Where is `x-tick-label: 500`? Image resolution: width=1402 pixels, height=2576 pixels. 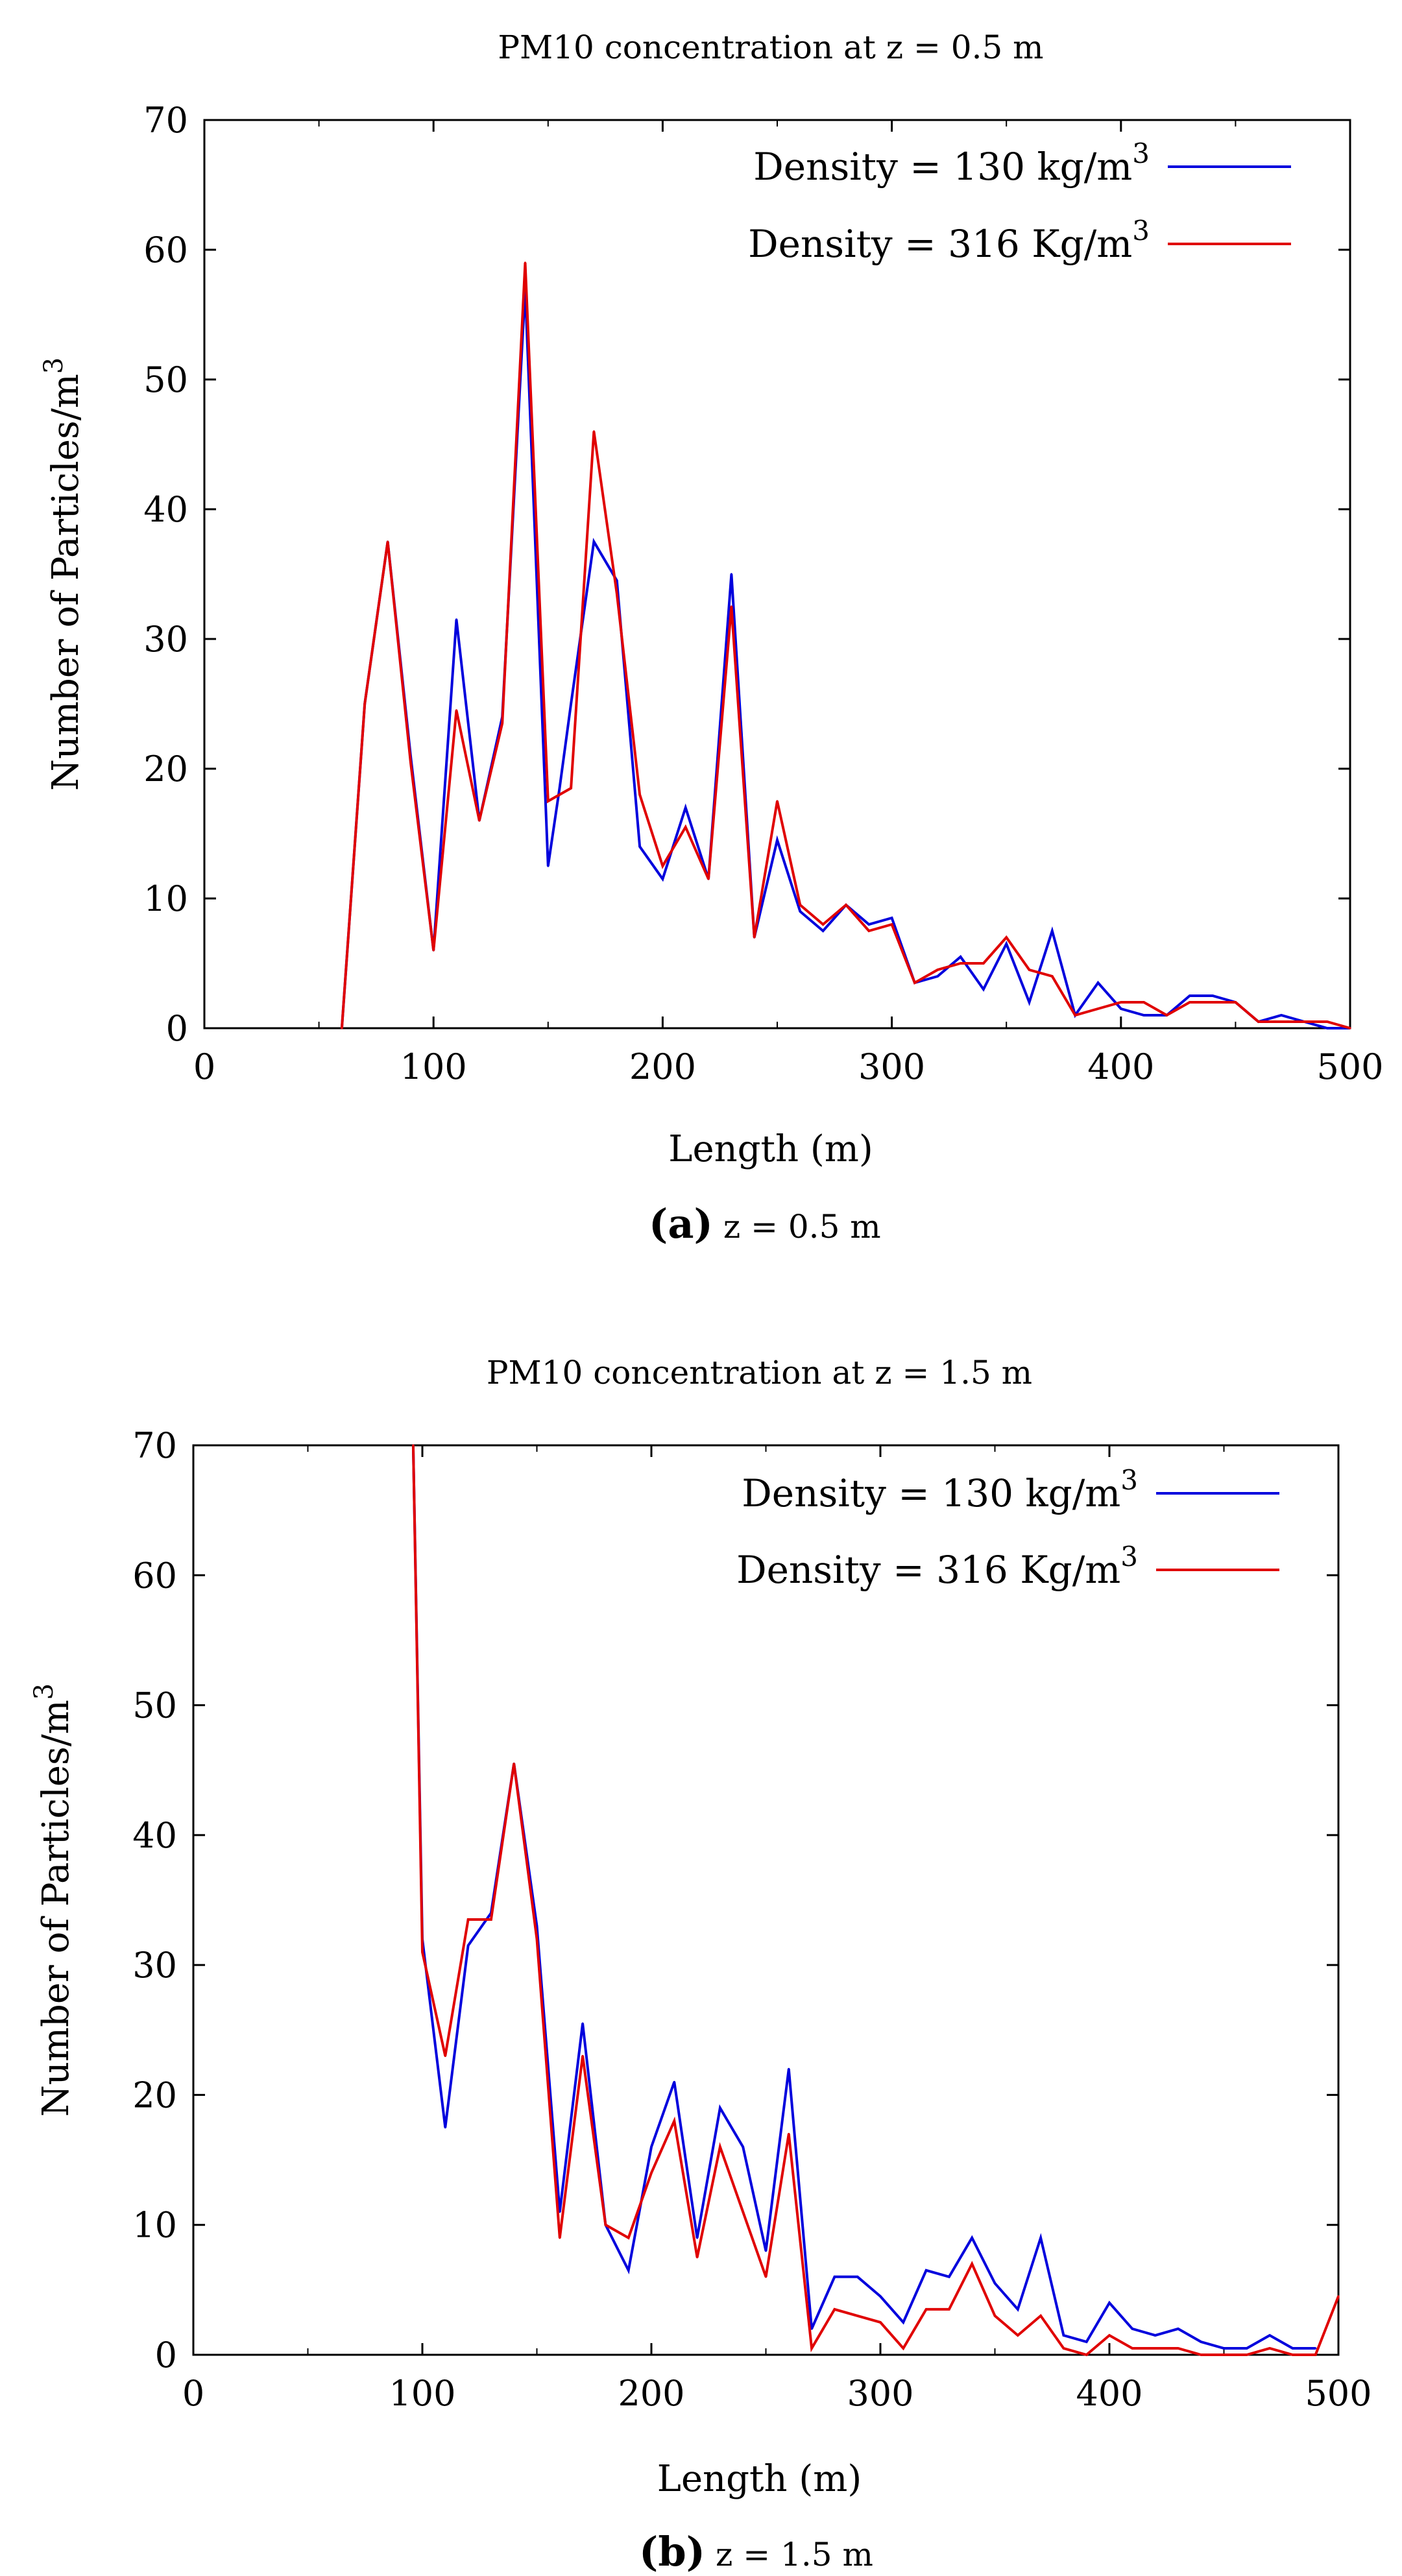 x-tick-label: 500 is located at coordinates (1350, 1066).